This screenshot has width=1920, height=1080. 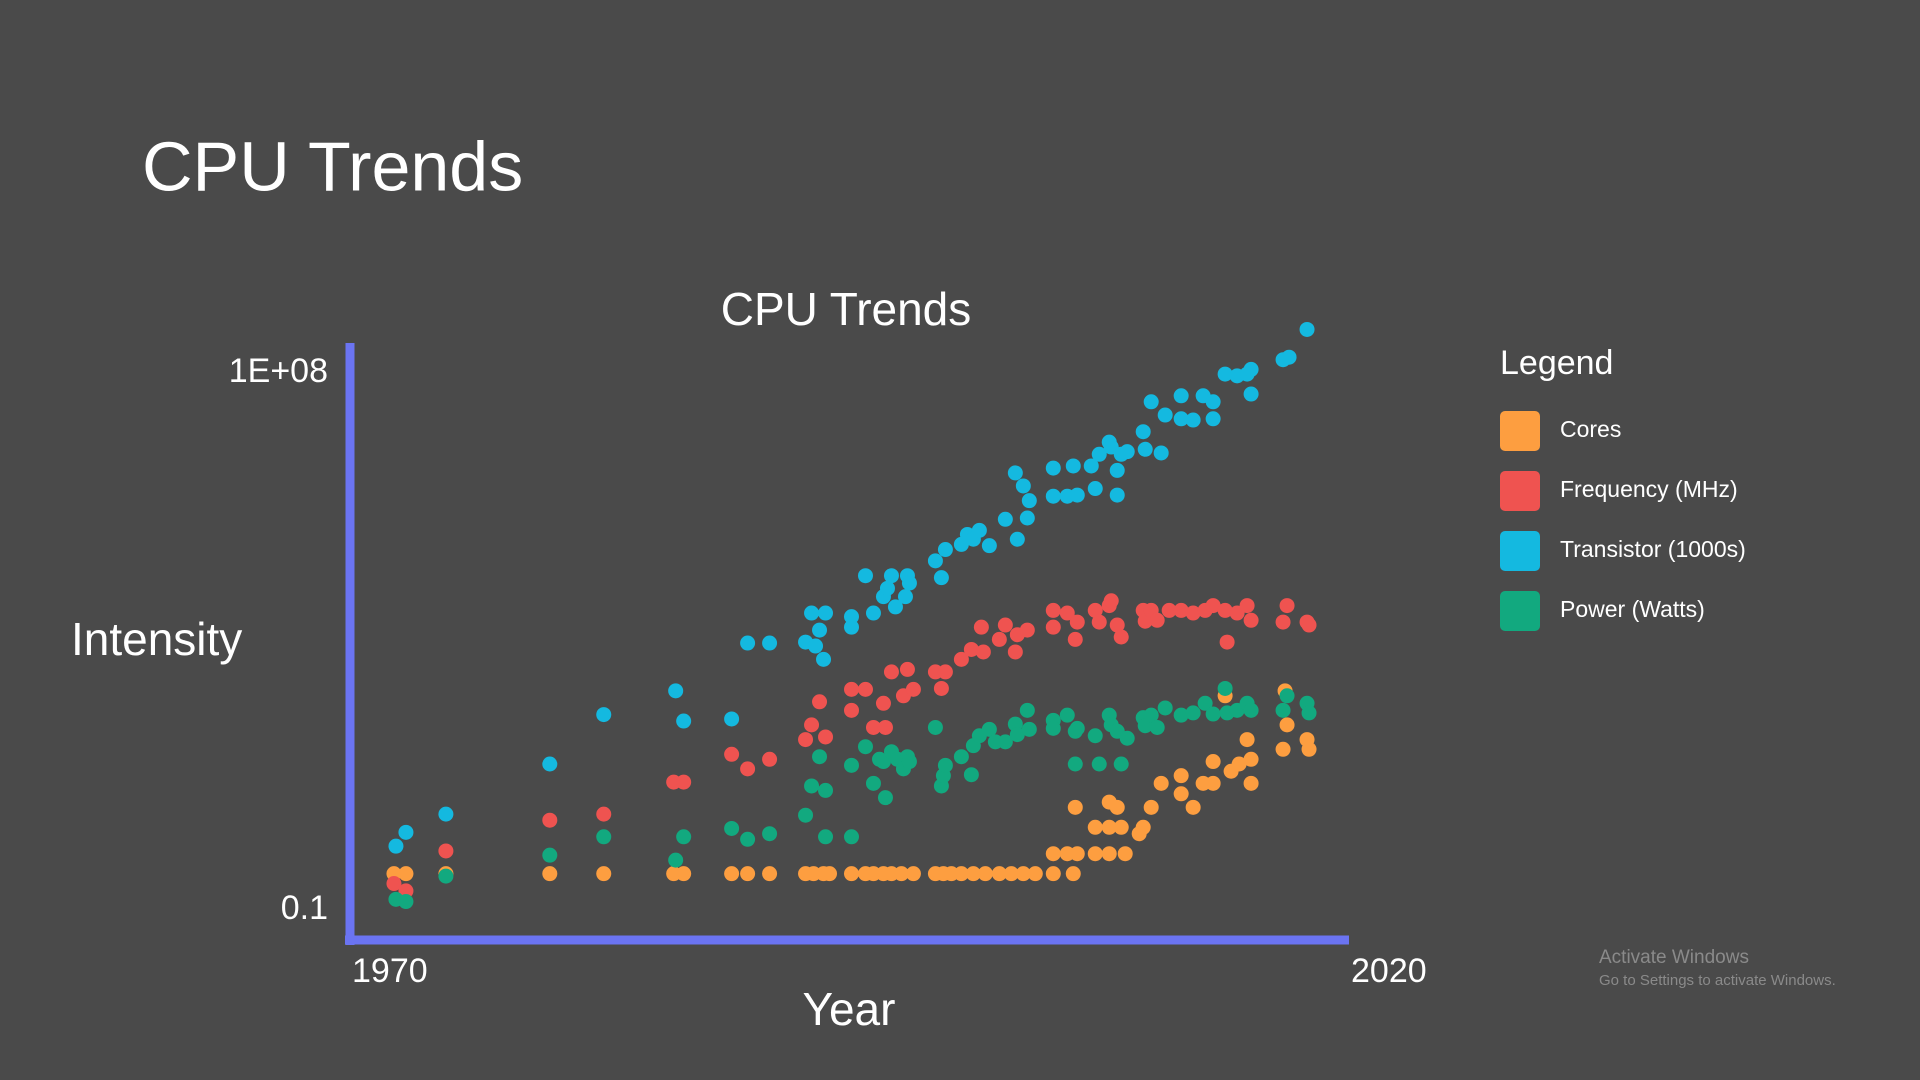 What do you see at coordinates (1653, 549) in the screenshot?
I see `legend-label: Transistor (1000s)` at bounding box center [1653, 549].